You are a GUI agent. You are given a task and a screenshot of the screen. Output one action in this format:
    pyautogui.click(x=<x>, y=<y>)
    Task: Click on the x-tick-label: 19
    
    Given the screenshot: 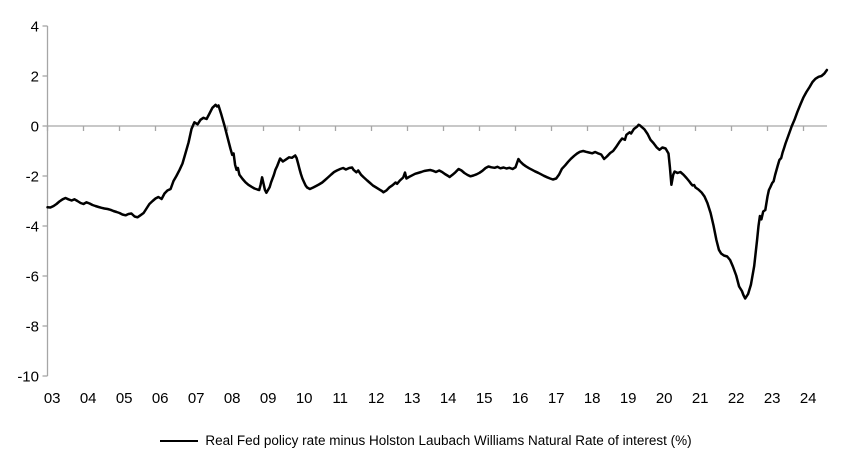 What is the action you would take?
    pyautogui.click(x=628, y=398)
    